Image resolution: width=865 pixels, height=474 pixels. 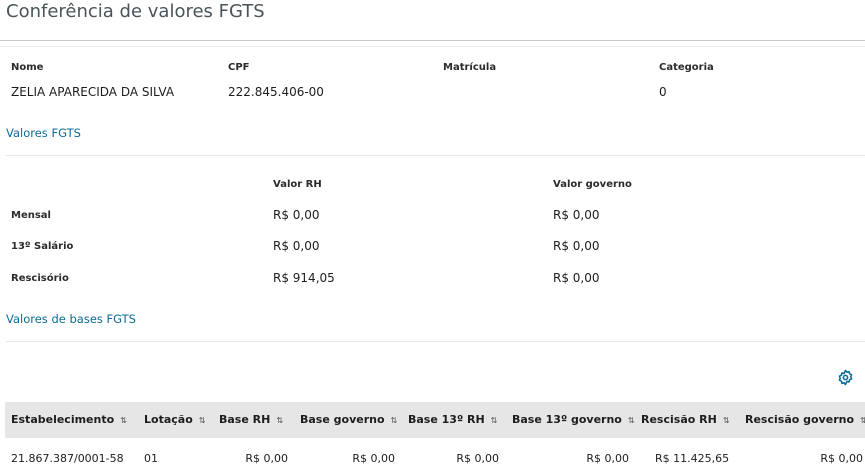 I want to click on col-label: Base 13º RH, so click(x=446, y=419).